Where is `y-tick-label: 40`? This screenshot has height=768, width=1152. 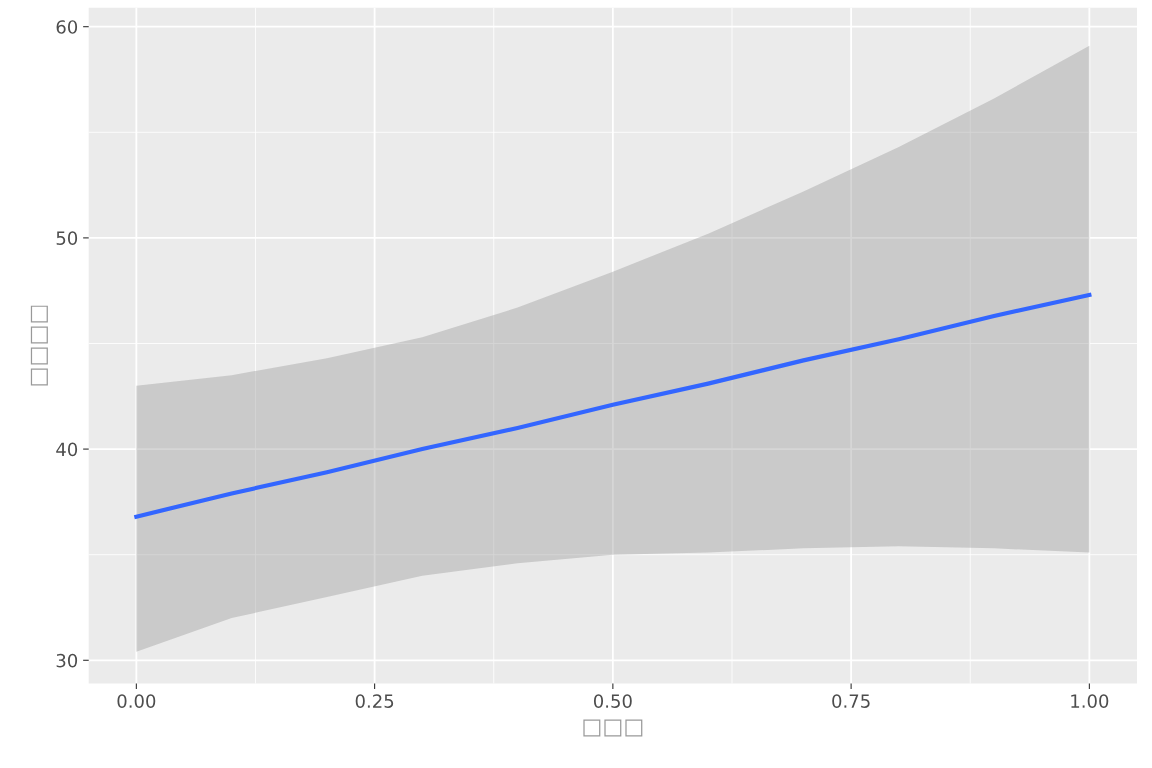
y-tick-label: 40 is located at coordinates (67, 449).